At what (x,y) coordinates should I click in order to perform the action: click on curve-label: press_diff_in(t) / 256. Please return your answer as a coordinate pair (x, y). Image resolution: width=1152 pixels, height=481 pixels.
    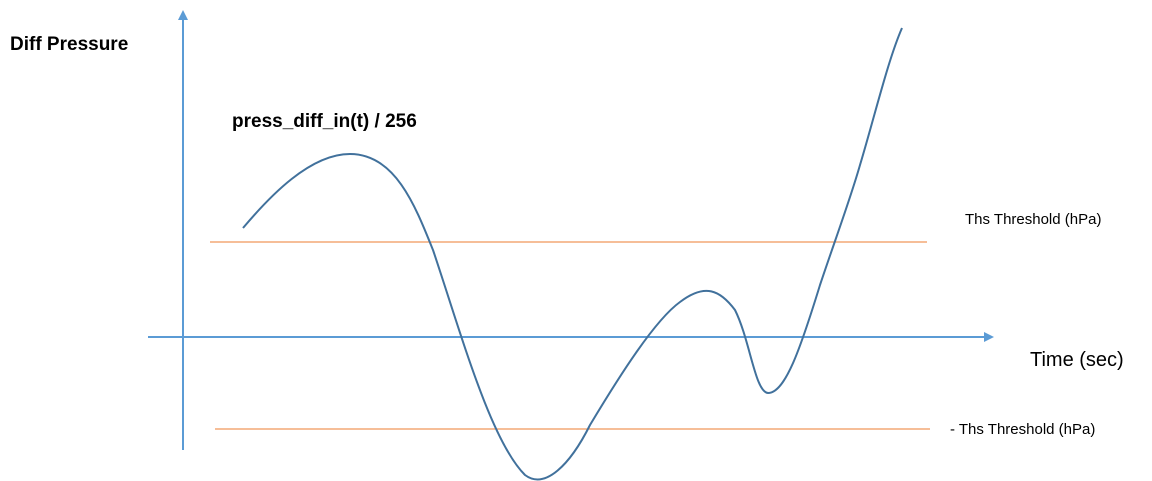
    Looking at the image, I should click on (324, 121).